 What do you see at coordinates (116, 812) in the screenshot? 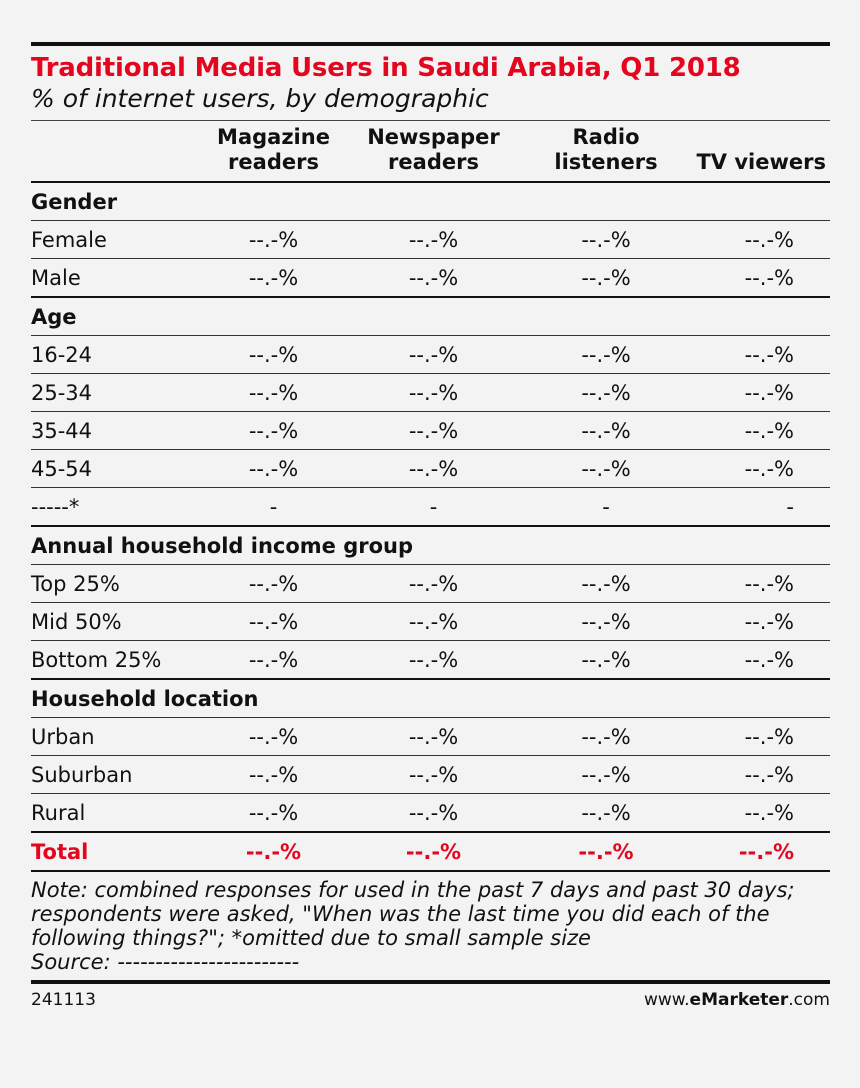
I see `row-label: Rural` at bounding box center [116, 812].